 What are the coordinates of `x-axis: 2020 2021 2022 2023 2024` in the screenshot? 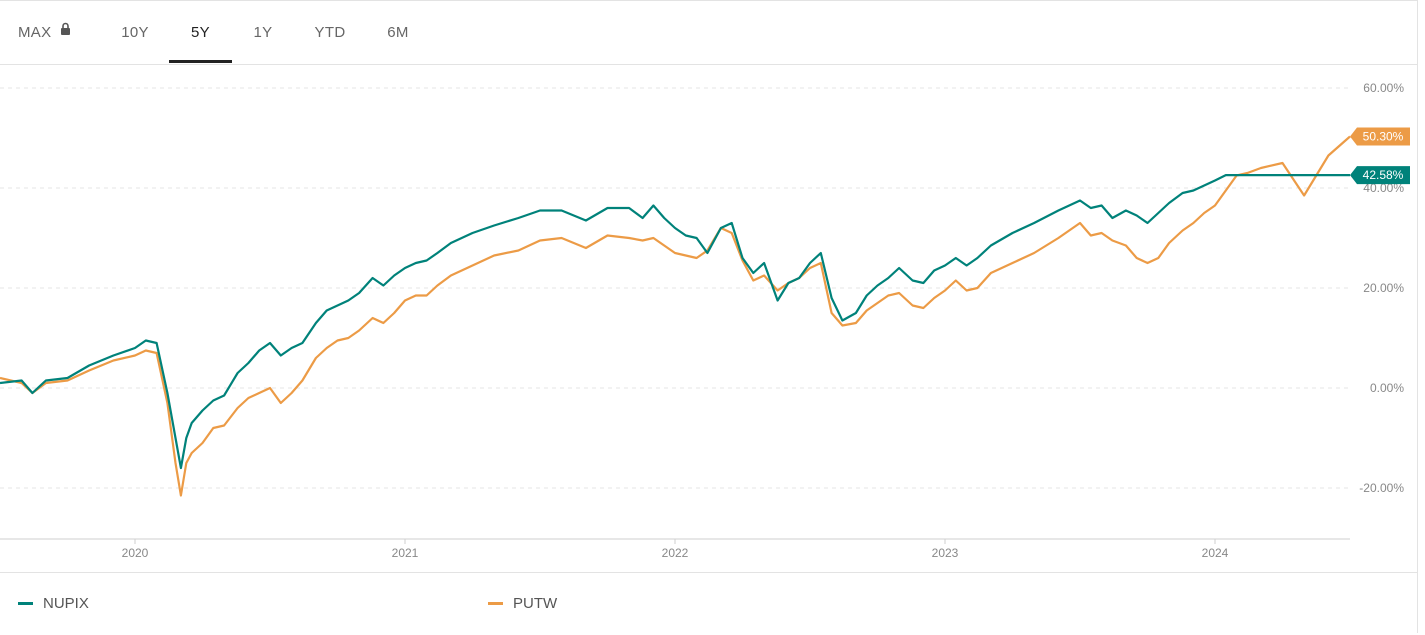 It's located at (675, 549).